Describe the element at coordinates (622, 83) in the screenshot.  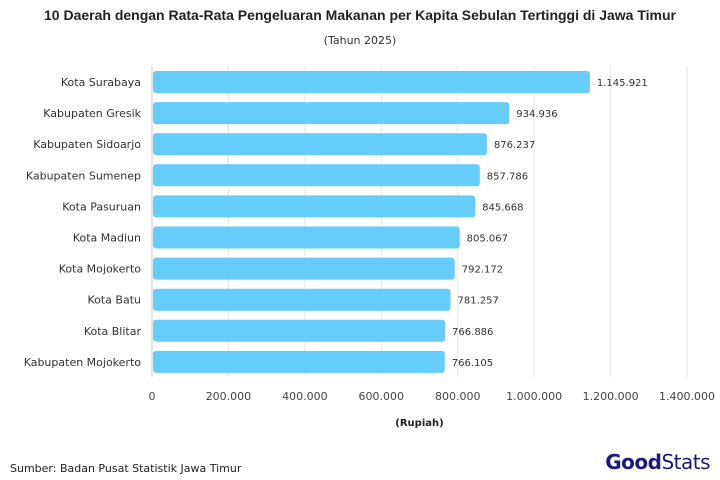
I see `value-label: 1.145.921` at that location.